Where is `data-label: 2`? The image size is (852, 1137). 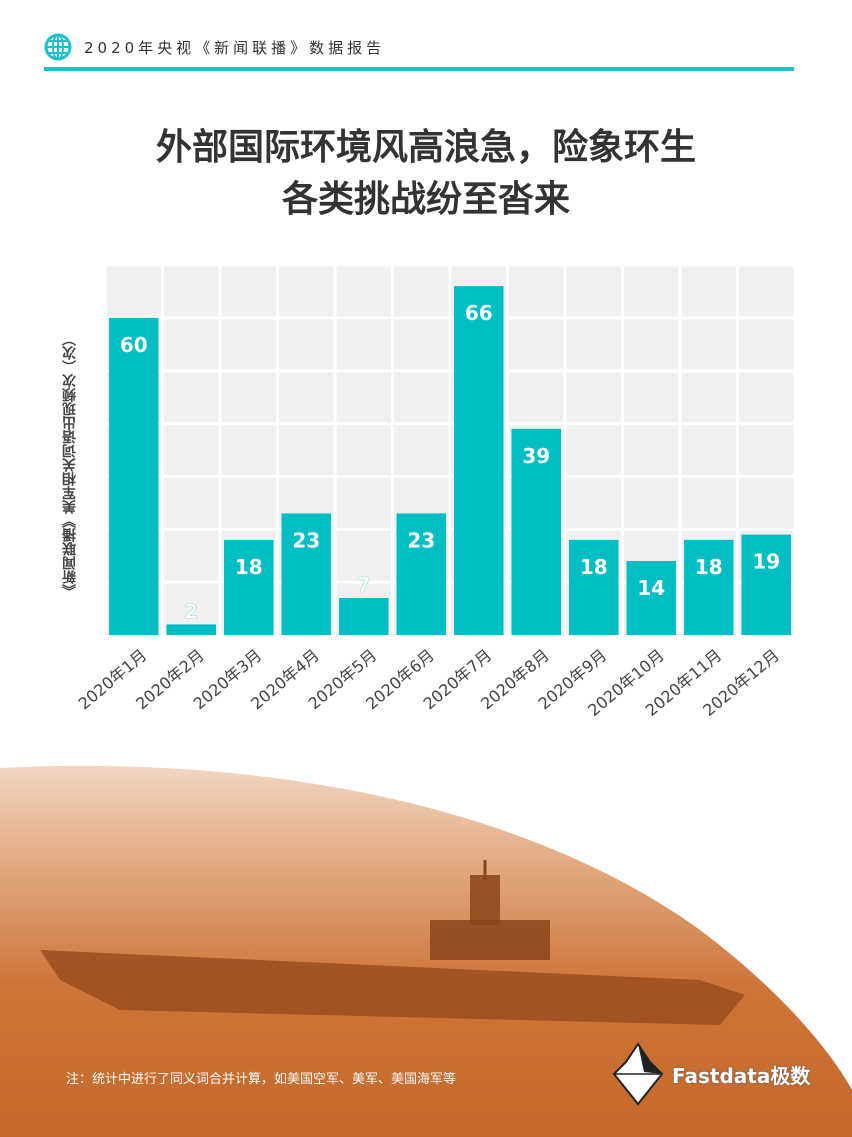
data-label: 2 is located at coordinates (191, 611).